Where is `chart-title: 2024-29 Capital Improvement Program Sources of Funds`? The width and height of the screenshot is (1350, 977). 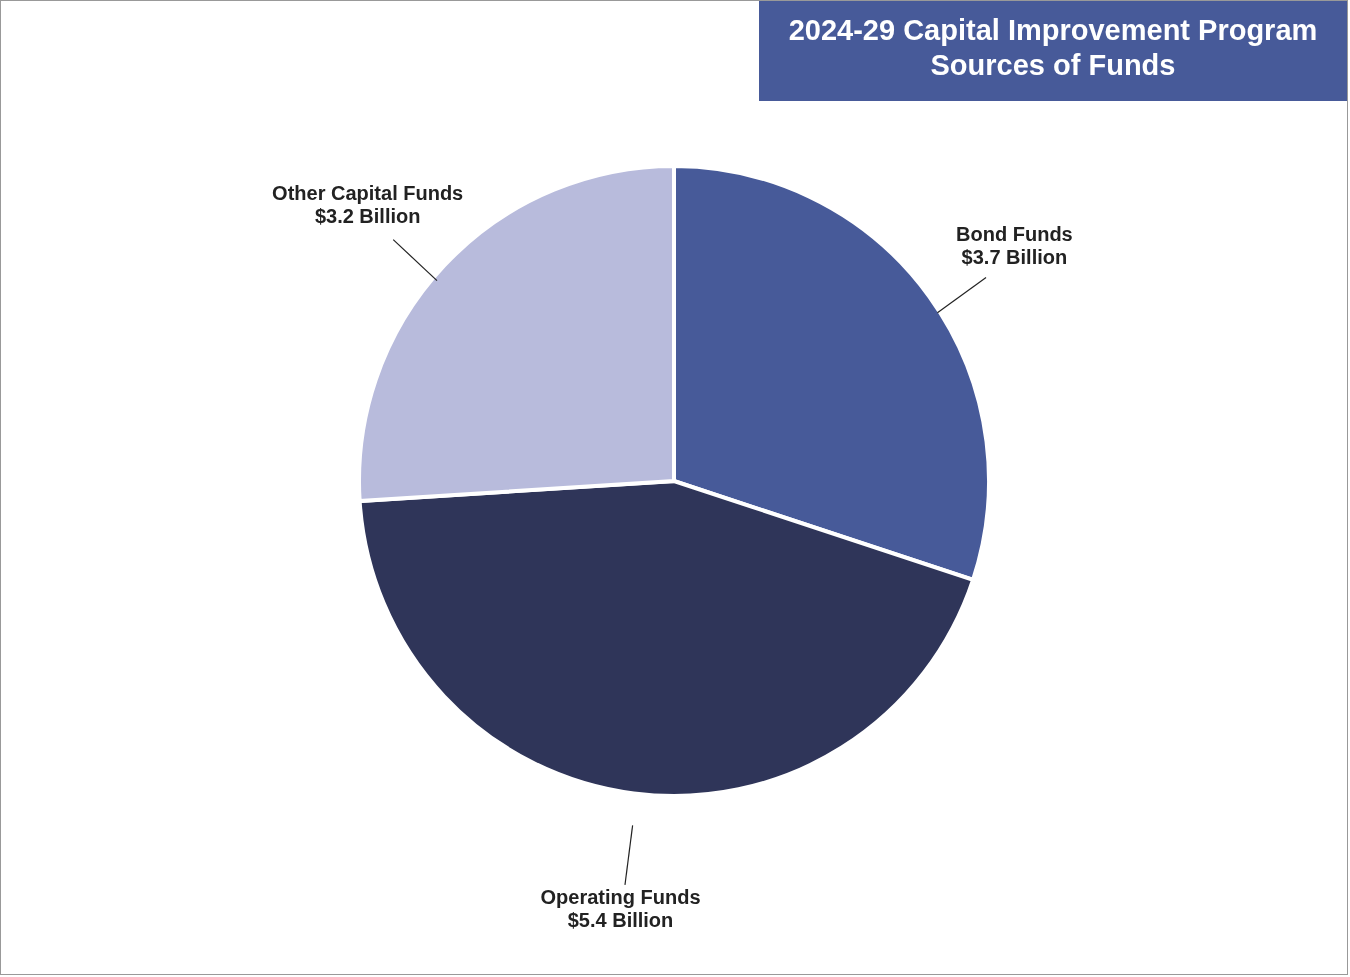
chart-title: 2024-29 Capital Improvement Program Sources of Funds is located at coordinates (1053, 51).